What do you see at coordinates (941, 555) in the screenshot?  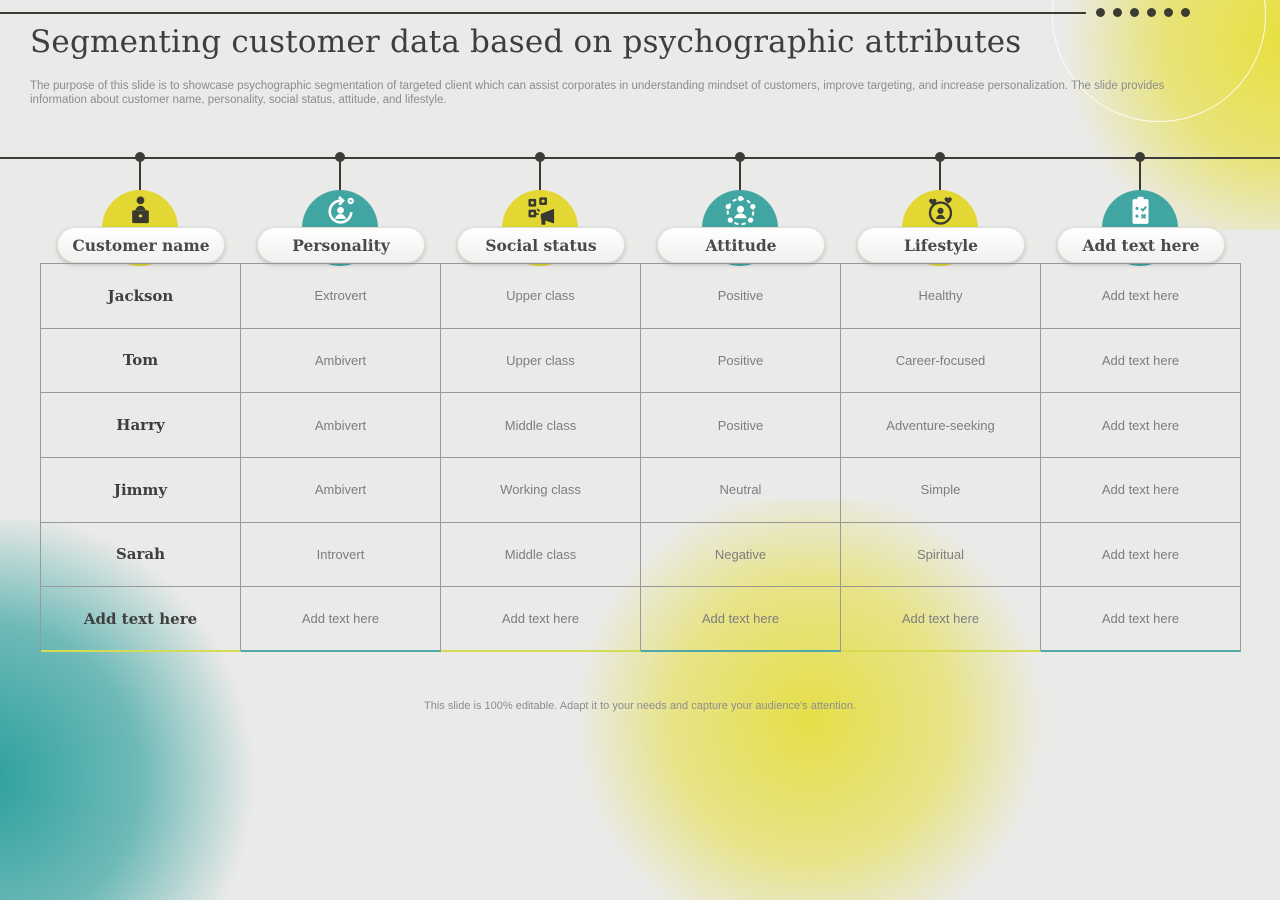 I see `table-cell: Spiritual` at bounding box center [941, 555].